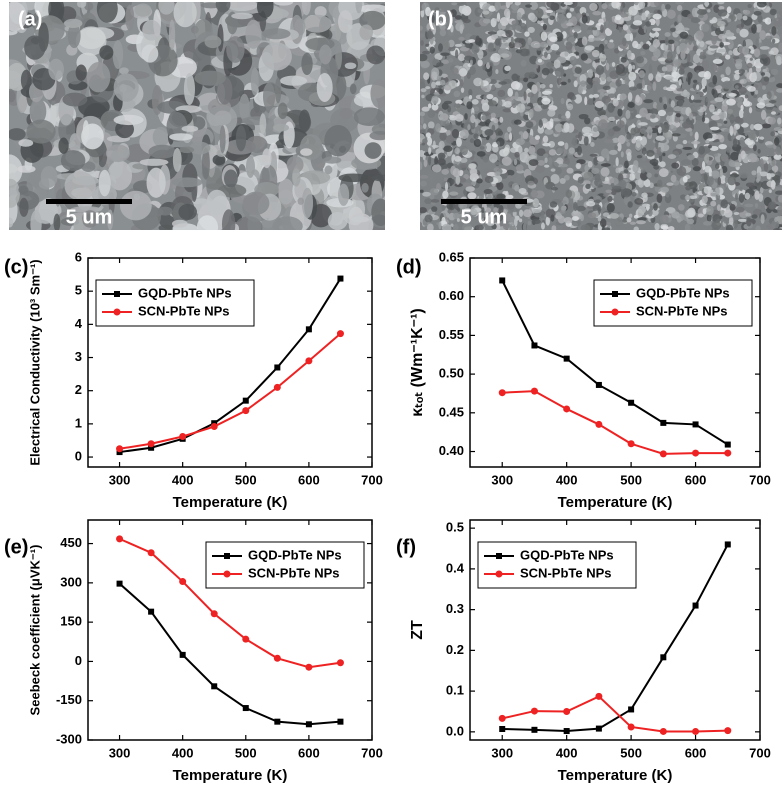  What do you see at coordinates (696, 752) in the screenshot?
I see `x-tick-label: 600` at bounding box center [696, 752].